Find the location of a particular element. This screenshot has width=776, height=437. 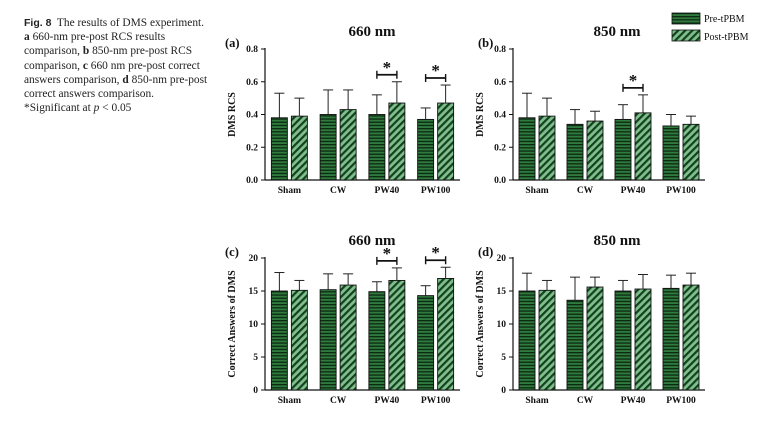

y-tick-label: 0.0 is located at coordinates (252, 181).